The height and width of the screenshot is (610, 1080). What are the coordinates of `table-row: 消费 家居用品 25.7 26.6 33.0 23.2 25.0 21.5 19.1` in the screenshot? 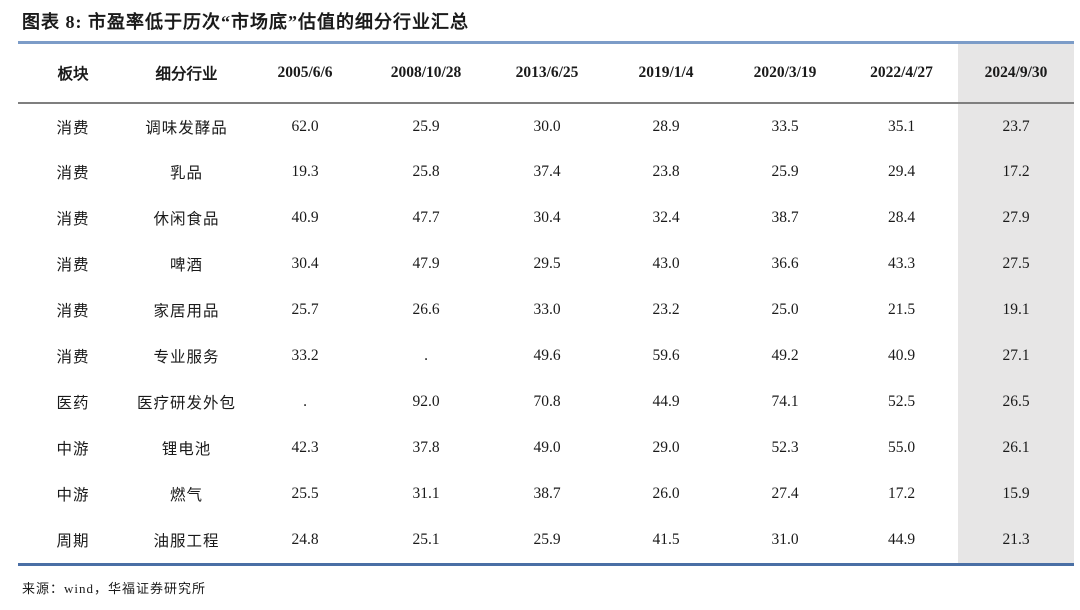 It's located at (546, 310).